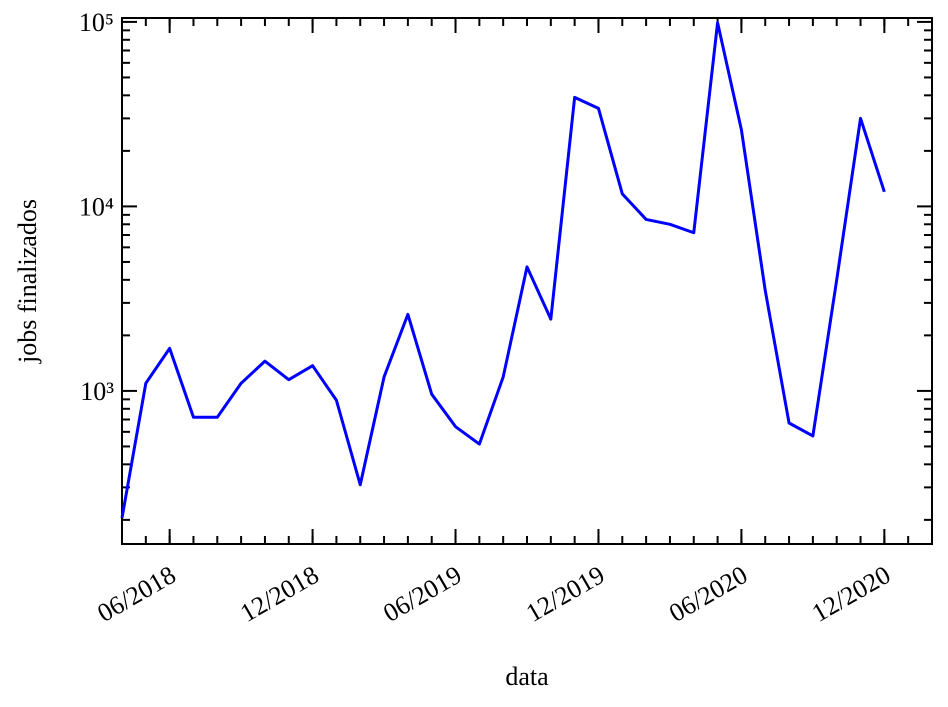 The image size is (948, 707). What do you see at coordinates (708, 594) in the screenshot?
I see `x-tick-label: 06/2020` at bounding box center [708, 594].